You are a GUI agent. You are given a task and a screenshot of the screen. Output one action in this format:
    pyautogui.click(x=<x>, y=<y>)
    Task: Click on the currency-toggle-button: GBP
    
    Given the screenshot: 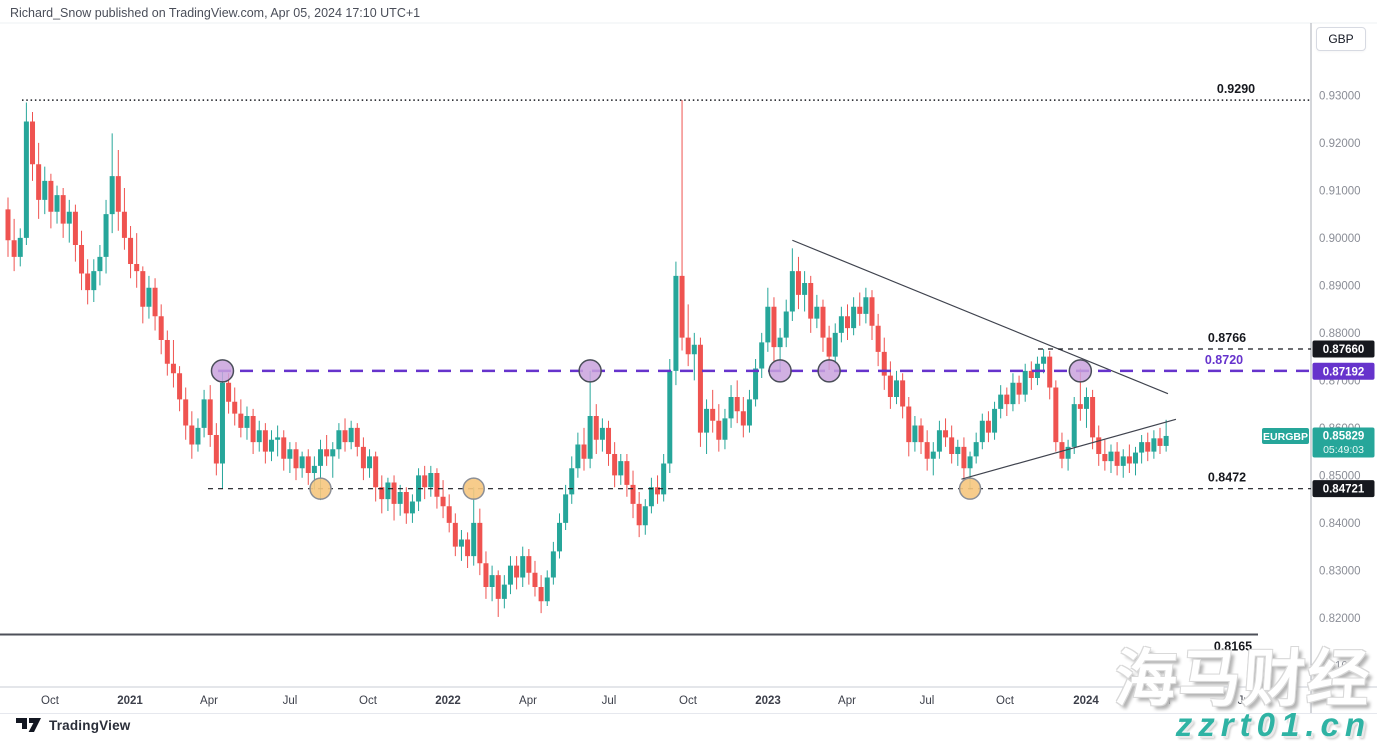 What is the action you would take?
    pyautogui.click(x=1341, y=39)
    